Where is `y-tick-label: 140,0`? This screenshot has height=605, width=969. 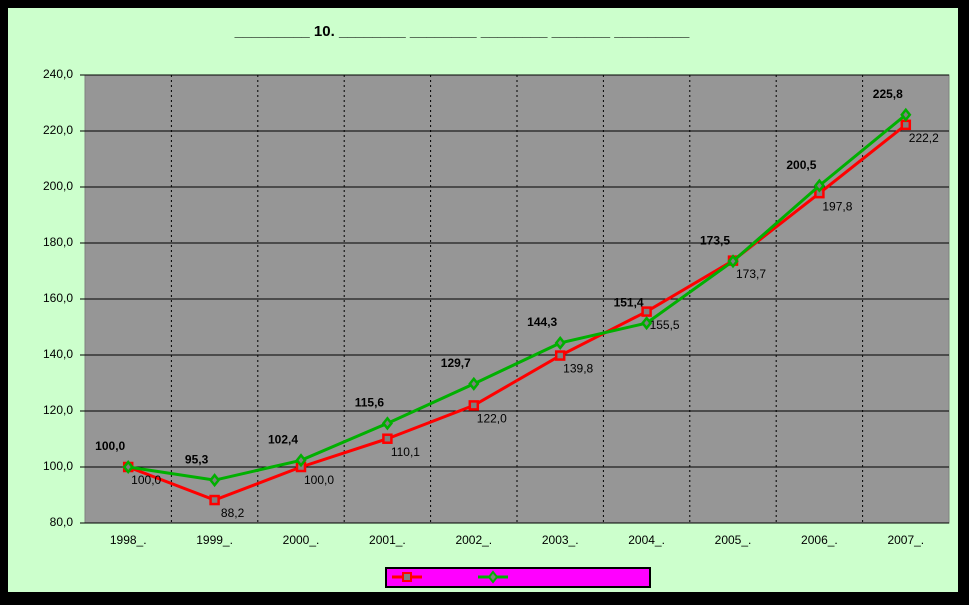 y-tick-label: 140,0 is located at coordinates (58, 354).